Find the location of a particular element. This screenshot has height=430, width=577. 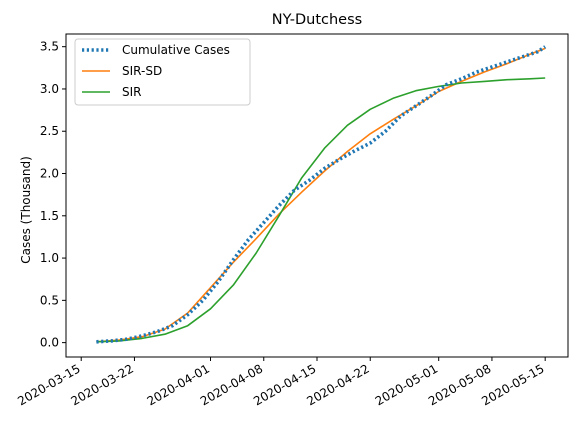

chart-title: NY-Dutchess is located at coordinates (317, 20).